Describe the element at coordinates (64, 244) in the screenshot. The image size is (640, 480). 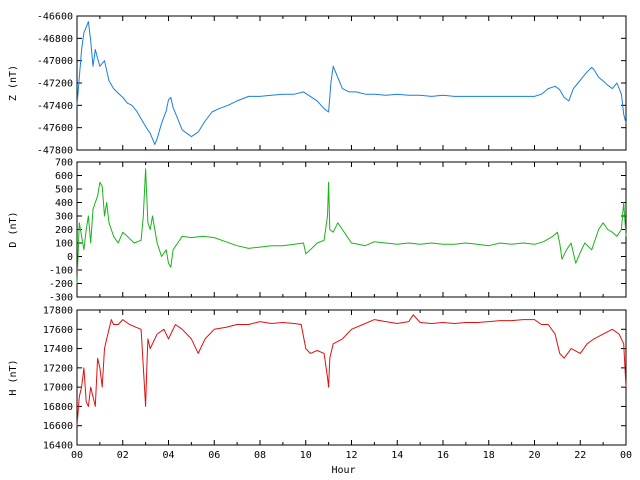
I see `panel-2-ytick-label: 100` at that location.